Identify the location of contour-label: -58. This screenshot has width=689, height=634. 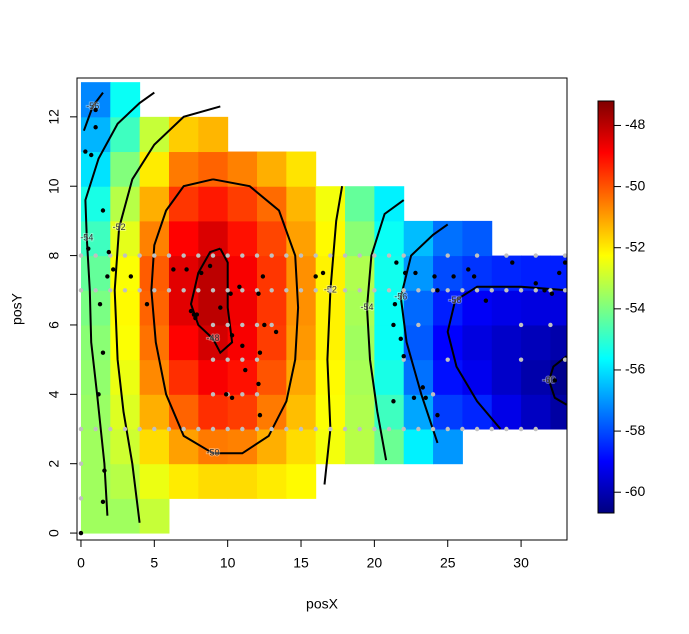
(455, 300).